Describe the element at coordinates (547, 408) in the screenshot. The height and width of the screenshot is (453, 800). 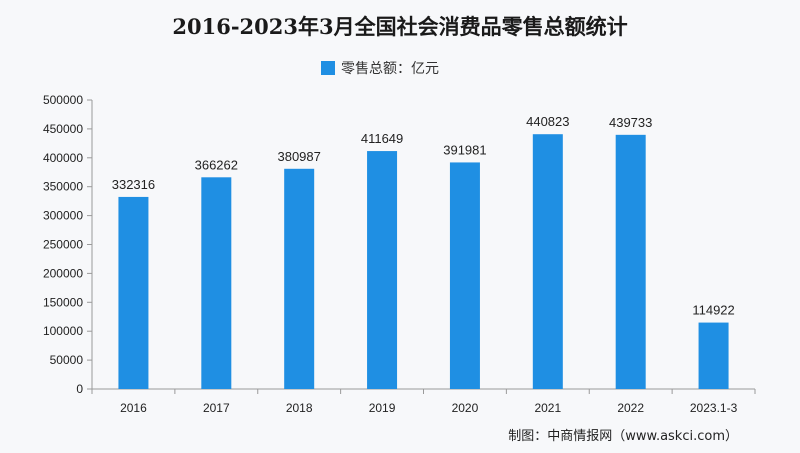
I see `x-tick-label: 2021` at that location.